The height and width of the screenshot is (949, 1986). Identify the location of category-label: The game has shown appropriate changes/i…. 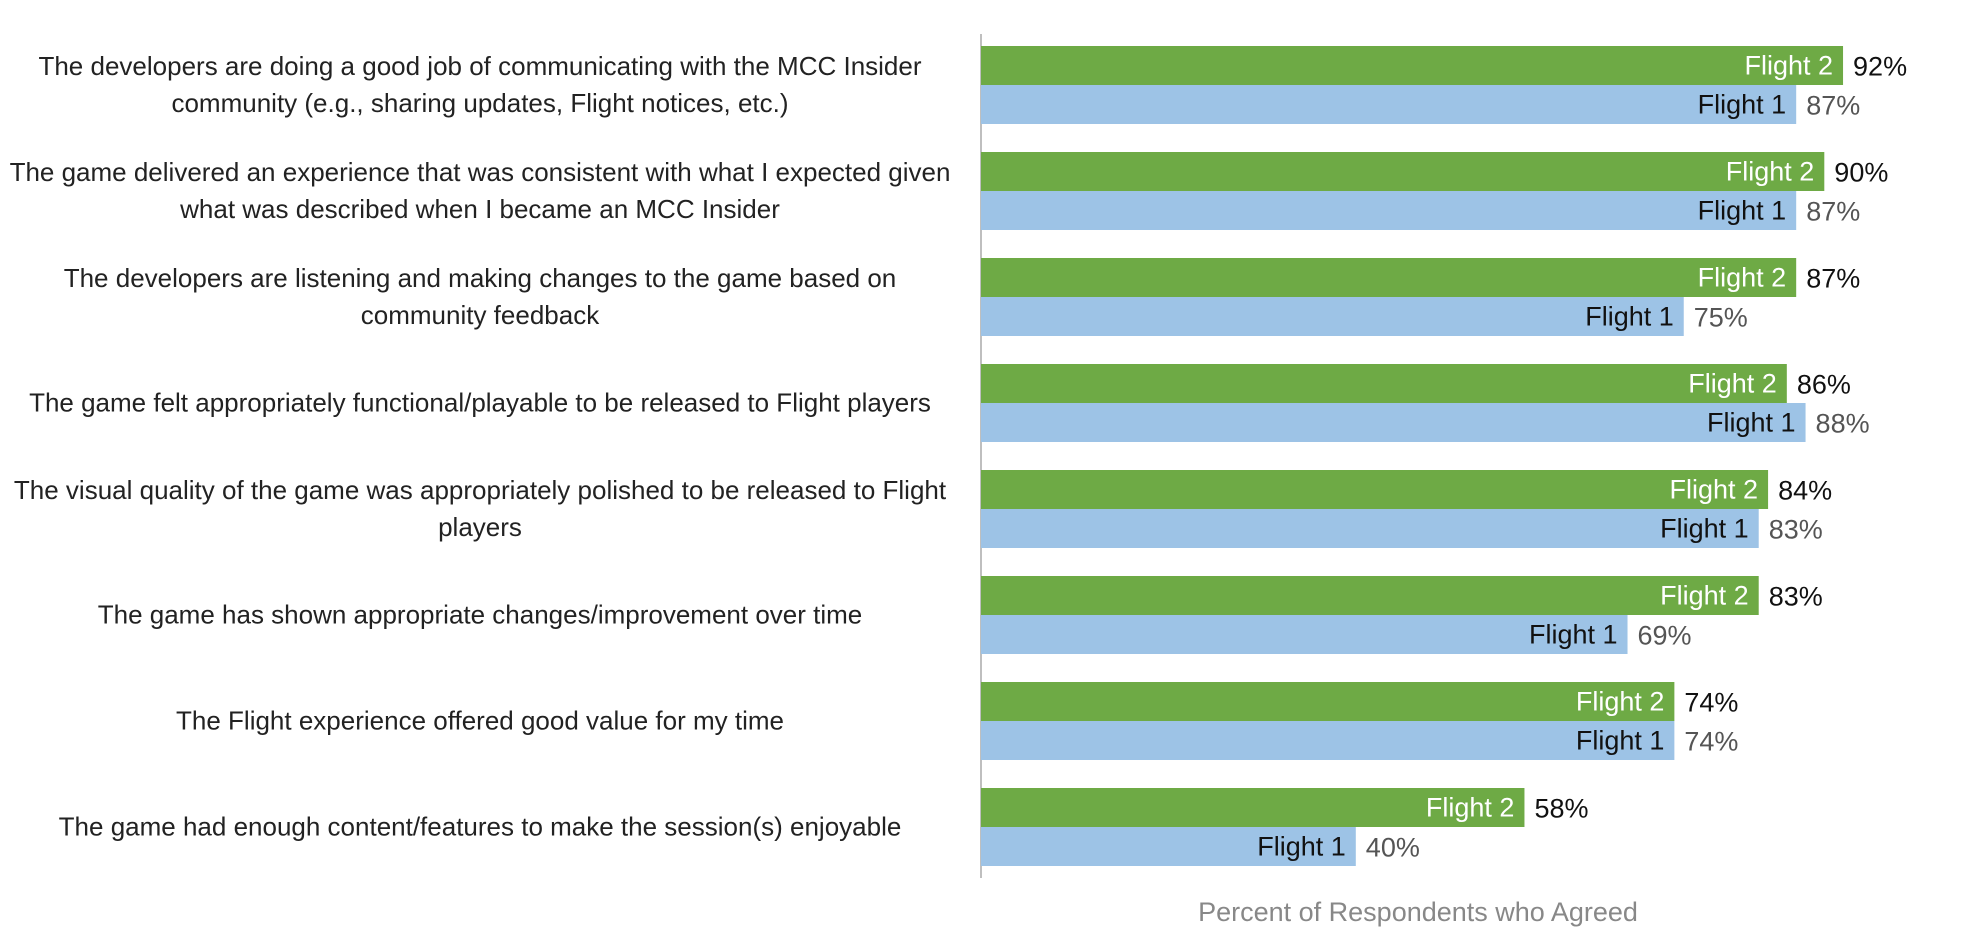
(480, 614).